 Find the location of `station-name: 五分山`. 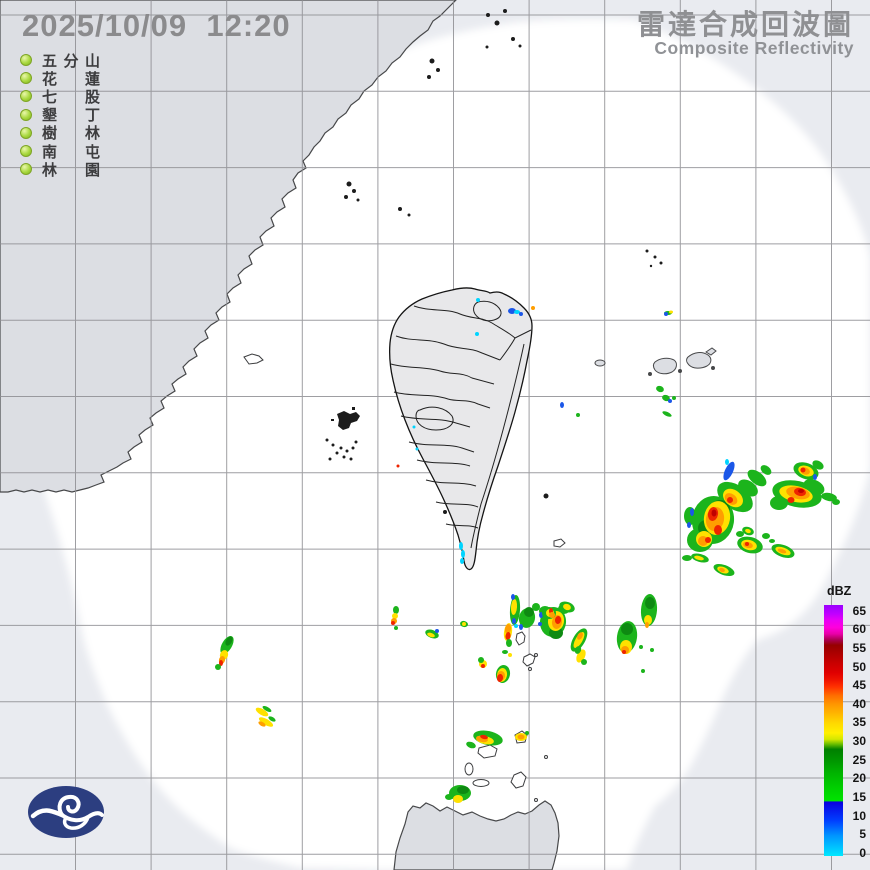

station-name: 五分山 is located at coordinates (71, 61).